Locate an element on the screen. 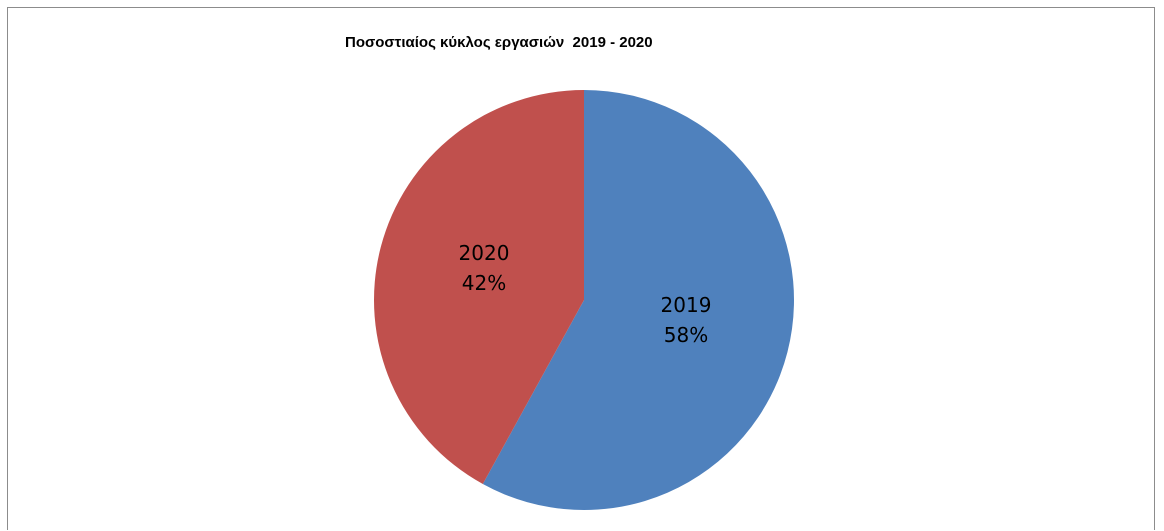 This screenshot has width=1164, height=531. pie-labels: 2019 58% 2020 42% is located at coordinates (585, 294).